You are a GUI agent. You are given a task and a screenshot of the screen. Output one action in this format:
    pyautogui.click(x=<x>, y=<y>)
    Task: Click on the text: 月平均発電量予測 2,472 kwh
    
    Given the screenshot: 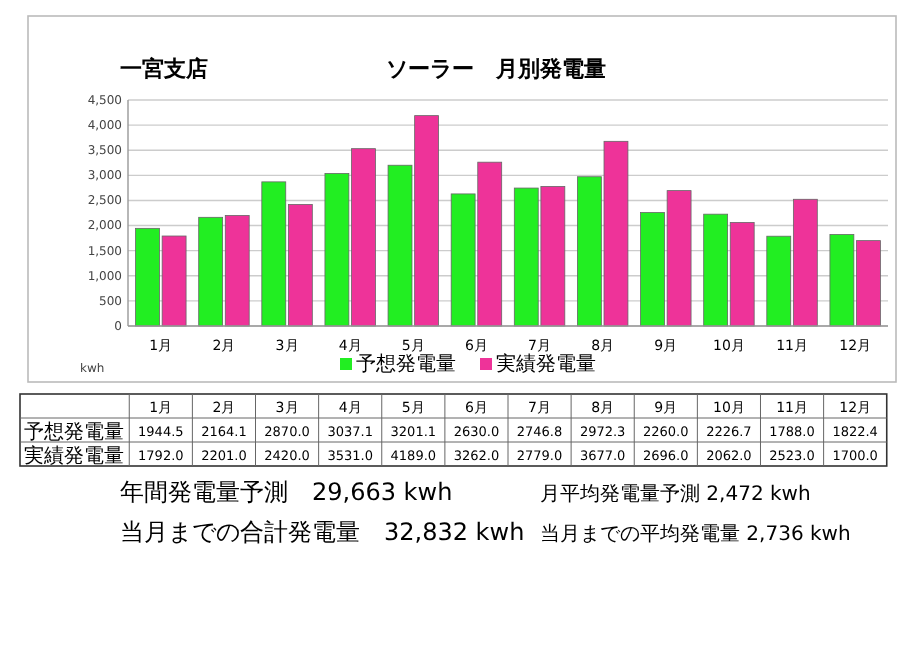 What is the action you would take?
    pyautogui.click(x=675, y=494)
    